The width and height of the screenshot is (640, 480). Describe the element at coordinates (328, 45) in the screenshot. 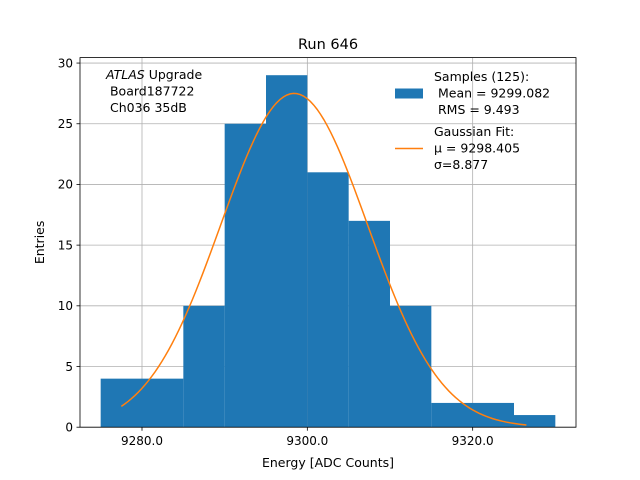

I see `chart-title: Run 646` at that location.